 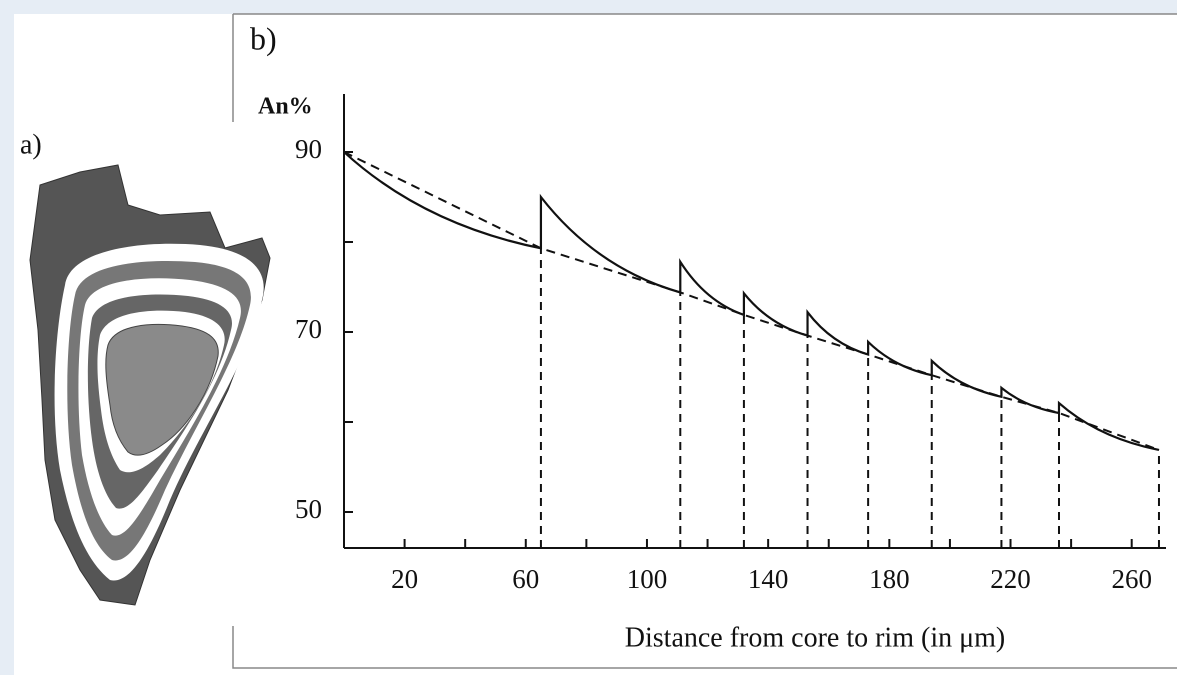 I want to click on panel-a-label: a), so click(x=31, y=144).